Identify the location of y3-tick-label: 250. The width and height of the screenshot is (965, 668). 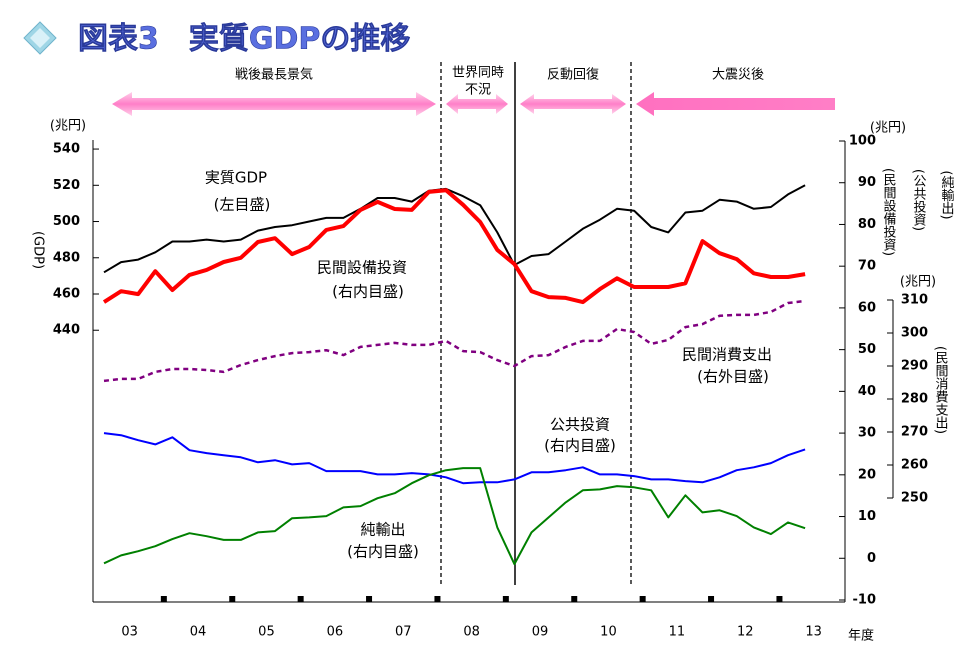
(914, 498).